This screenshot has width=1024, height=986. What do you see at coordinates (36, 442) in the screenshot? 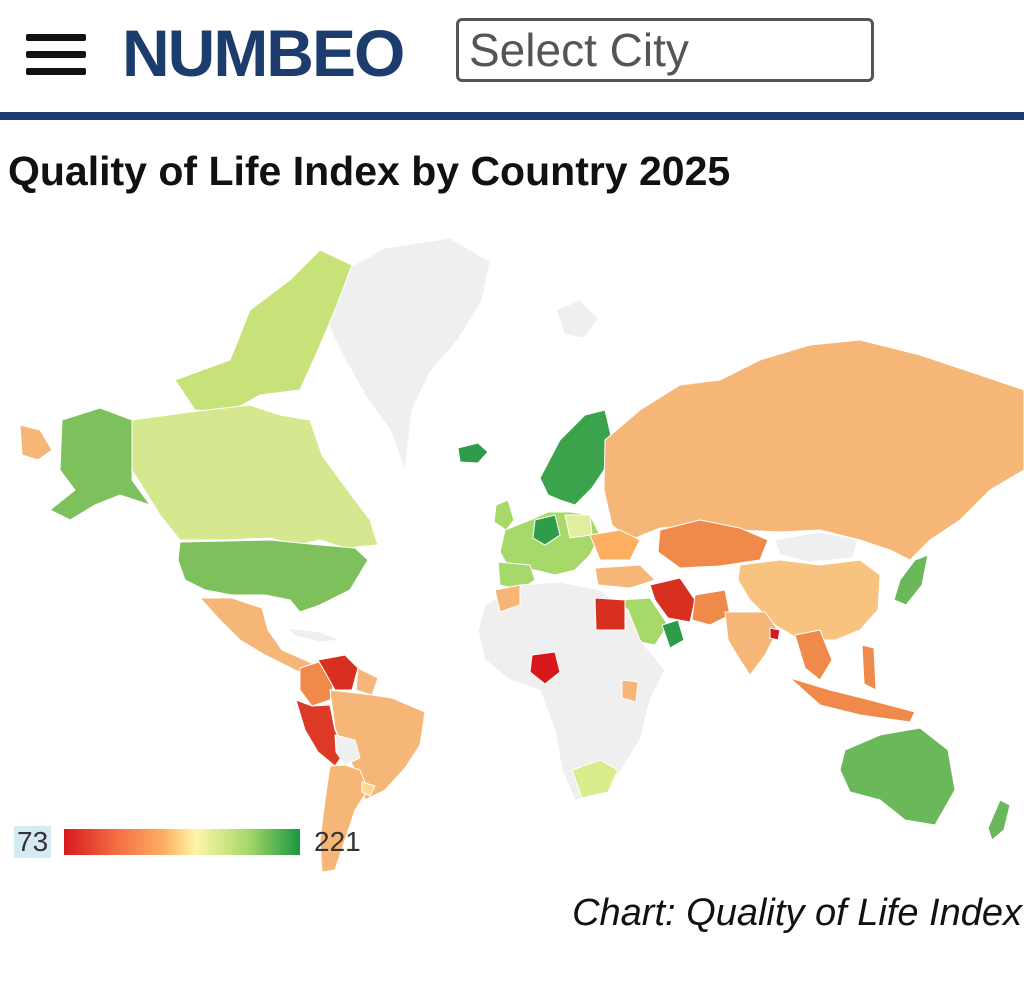
I see `country-russia-west-tip` at bounding box center [36, 442].